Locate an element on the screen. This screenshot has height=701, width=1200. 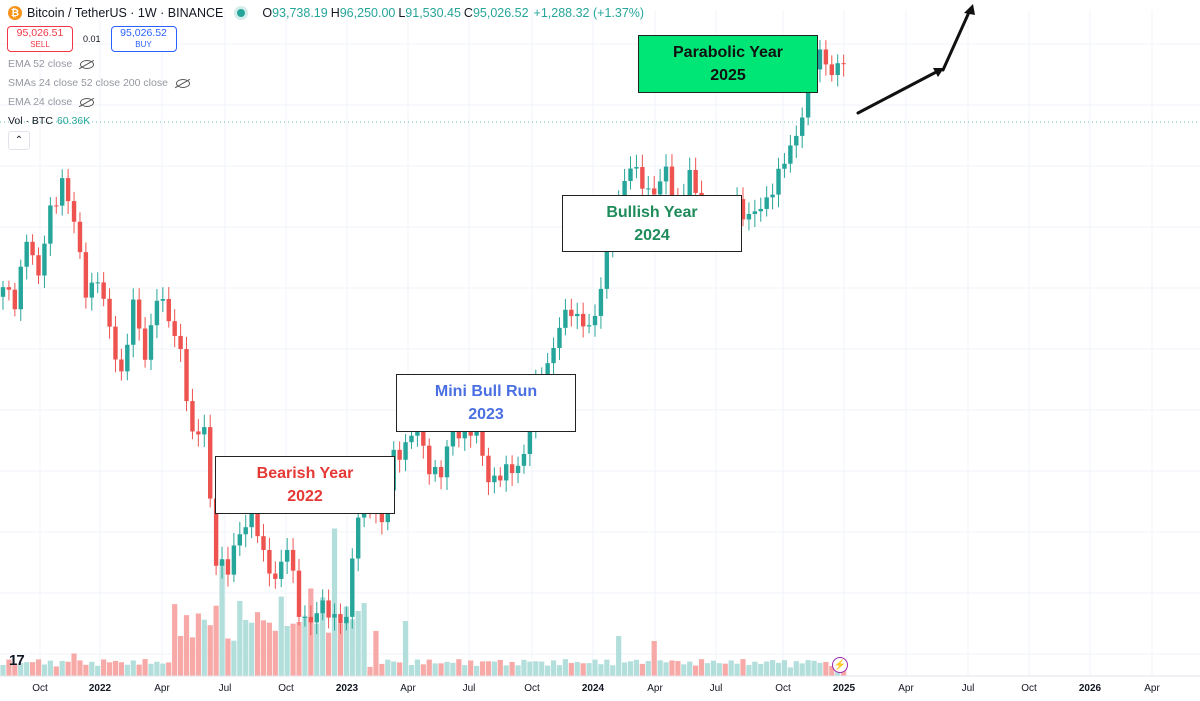
indicator-volume: Vol · BTC 60.36K is located at coordinates (49, 121).